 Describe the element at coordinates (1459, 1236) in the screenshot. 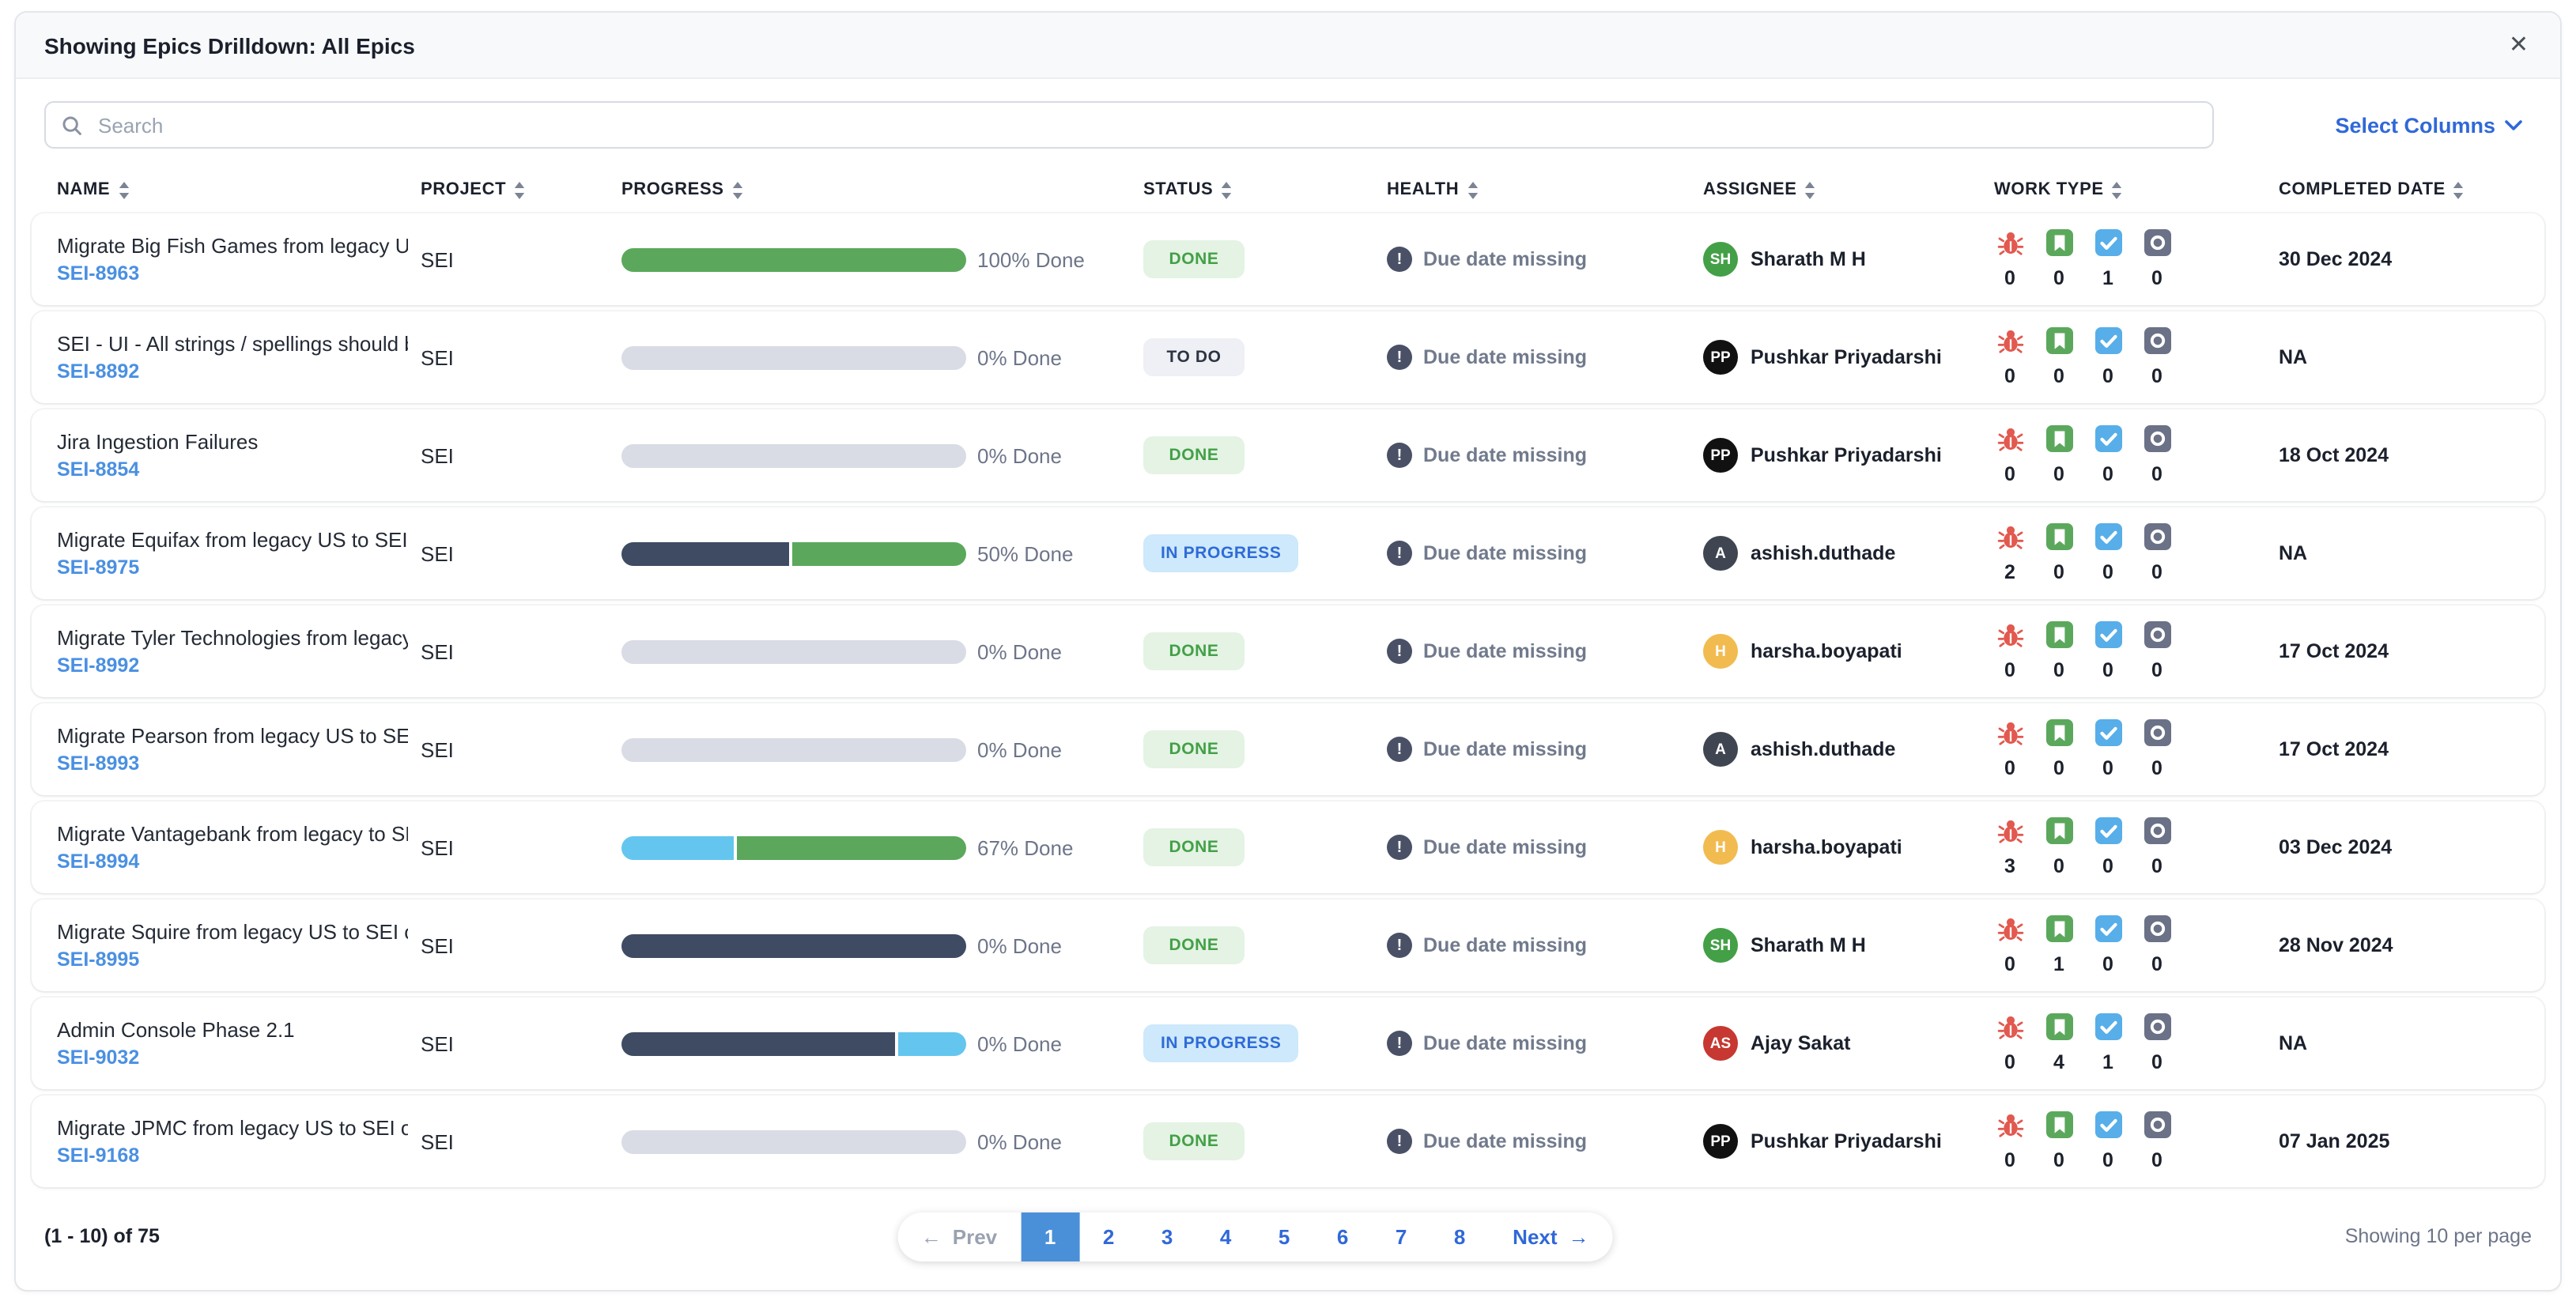

I see `page-button-8: 8` at that location.